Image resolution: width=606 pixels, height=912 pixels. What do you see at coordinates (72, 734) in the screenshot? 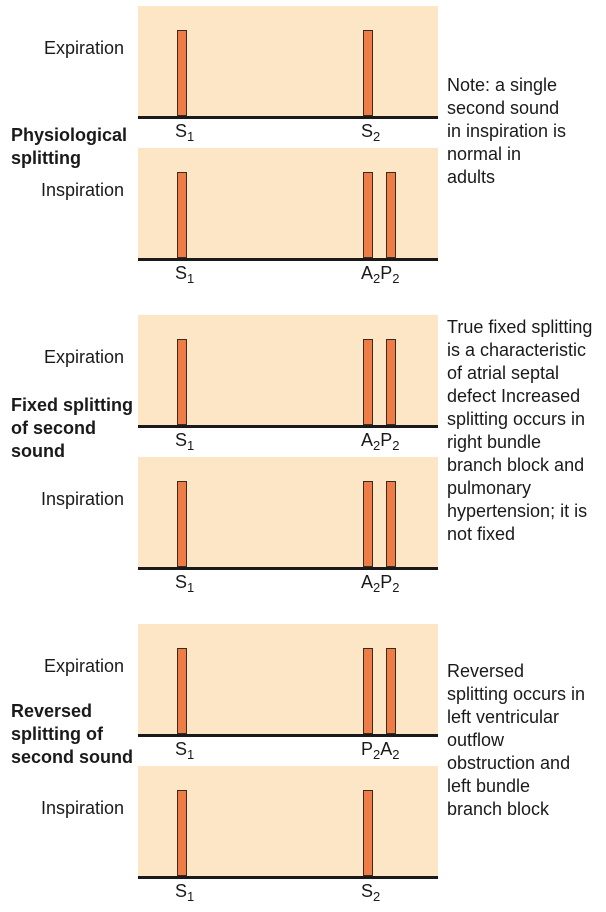
I see `section-title-reversed: Reversed splitting of second sound` at bounding box center [72, 734].